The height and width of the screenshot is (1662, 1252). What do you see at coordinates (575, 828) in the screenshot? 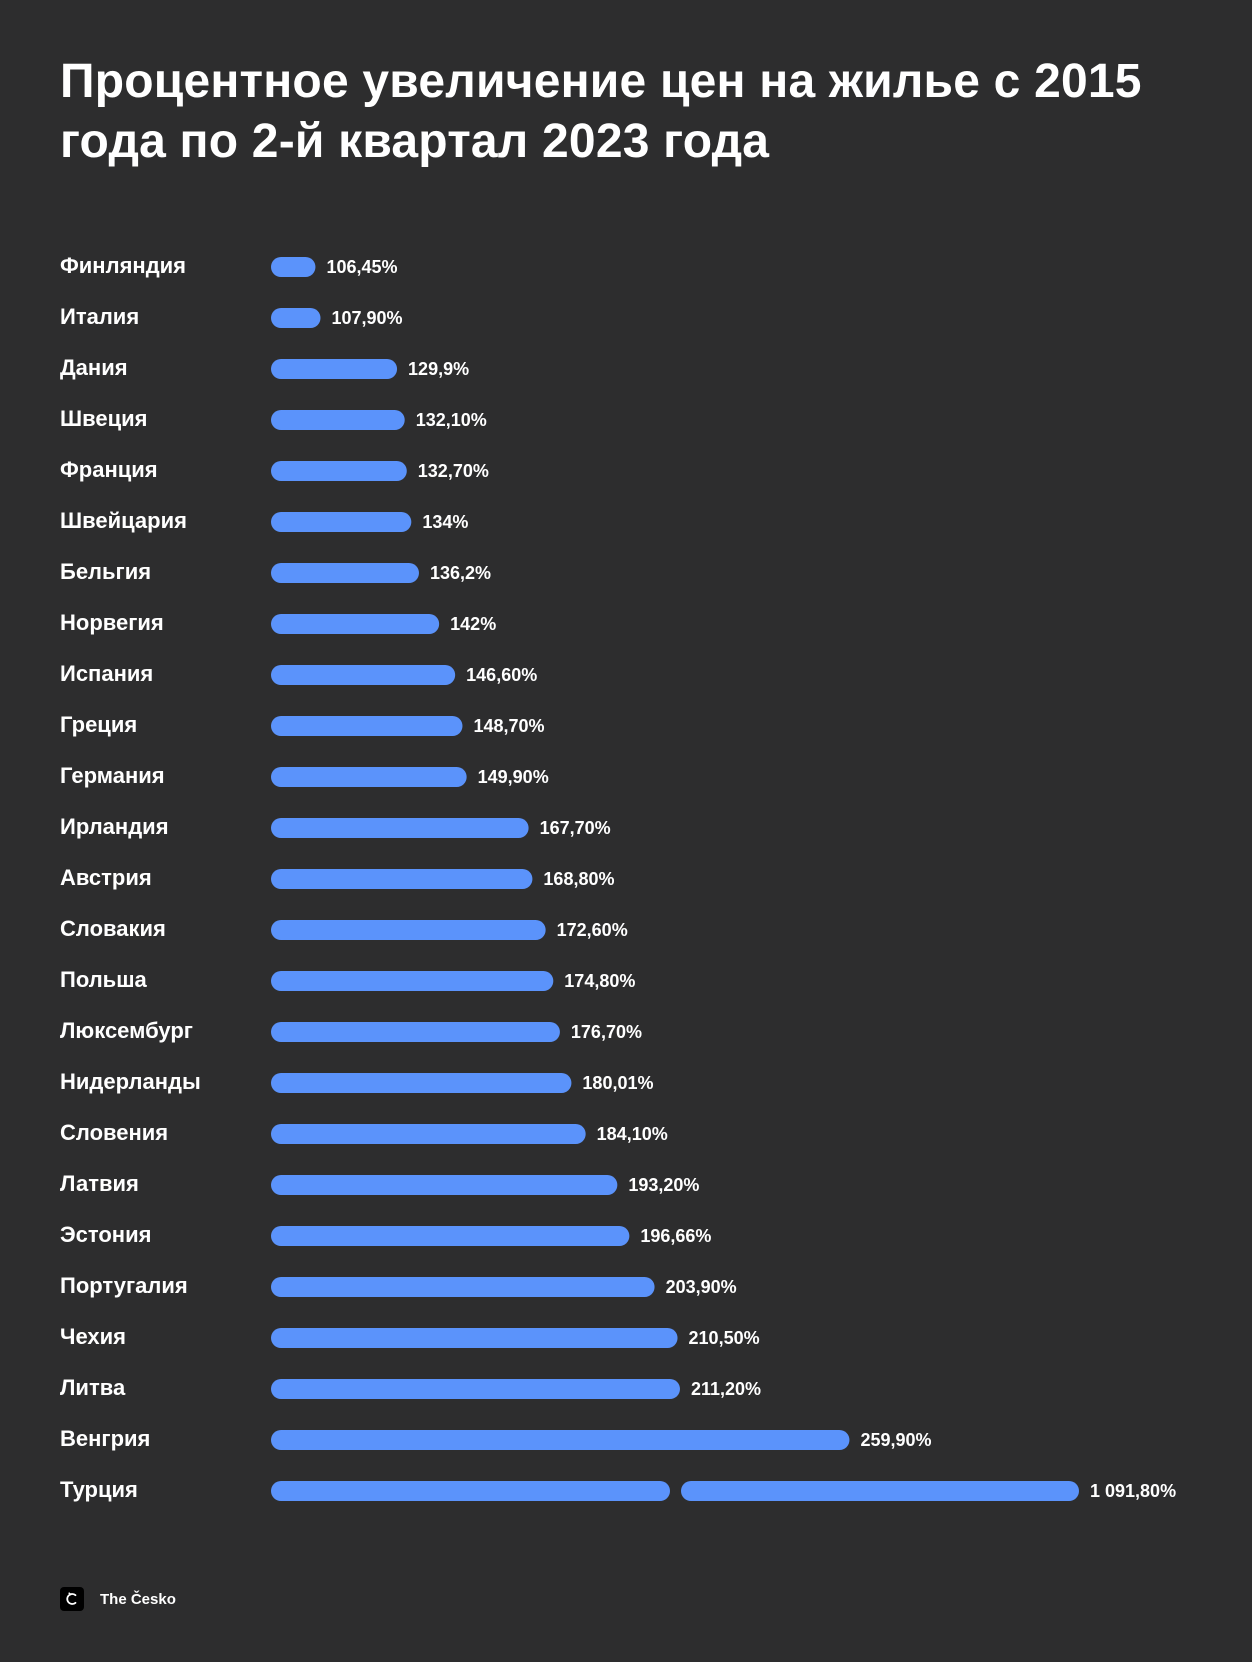
I see `value-label: 167,70%` at bounding box center [575, 828].